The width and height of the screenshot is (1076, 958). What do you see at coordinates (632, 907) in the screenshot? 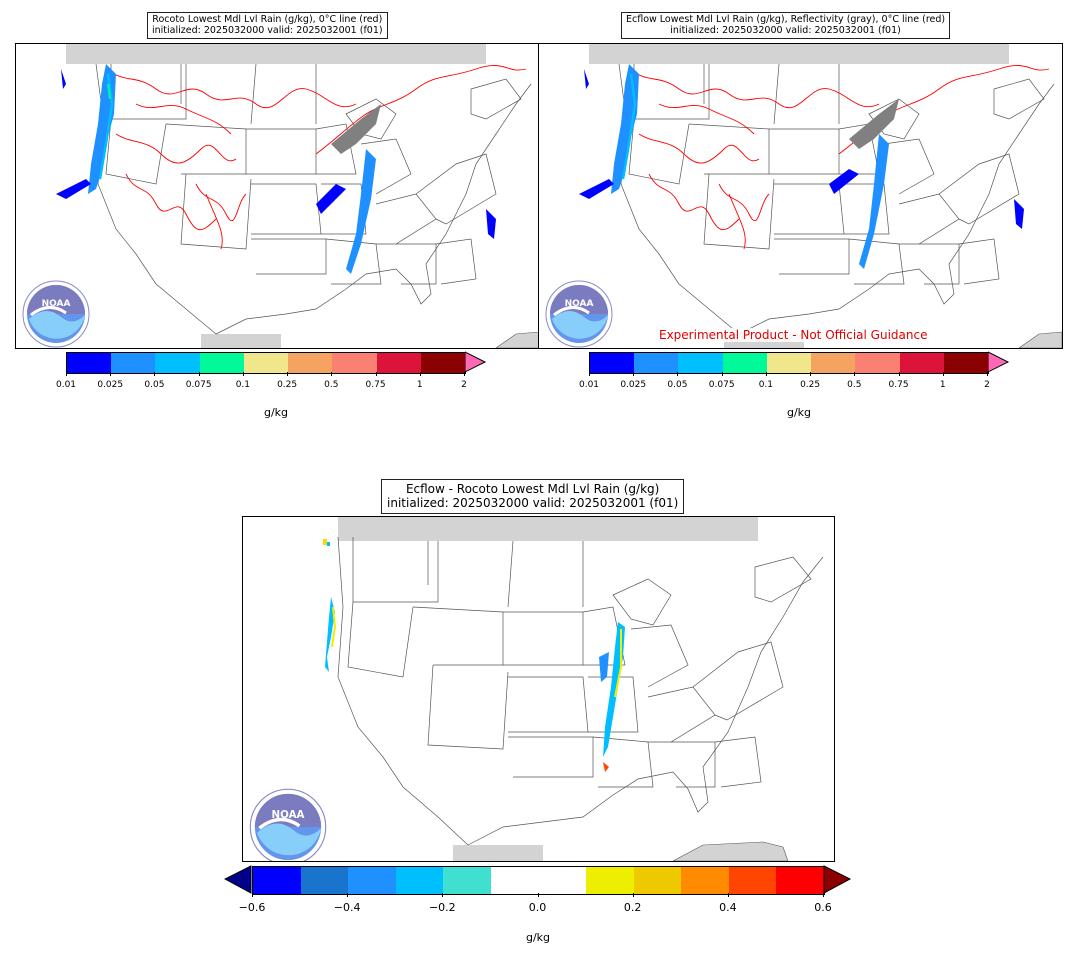
I see `panel3-colorbar-tick-label: 0.2` at bounding box center [632, 907].